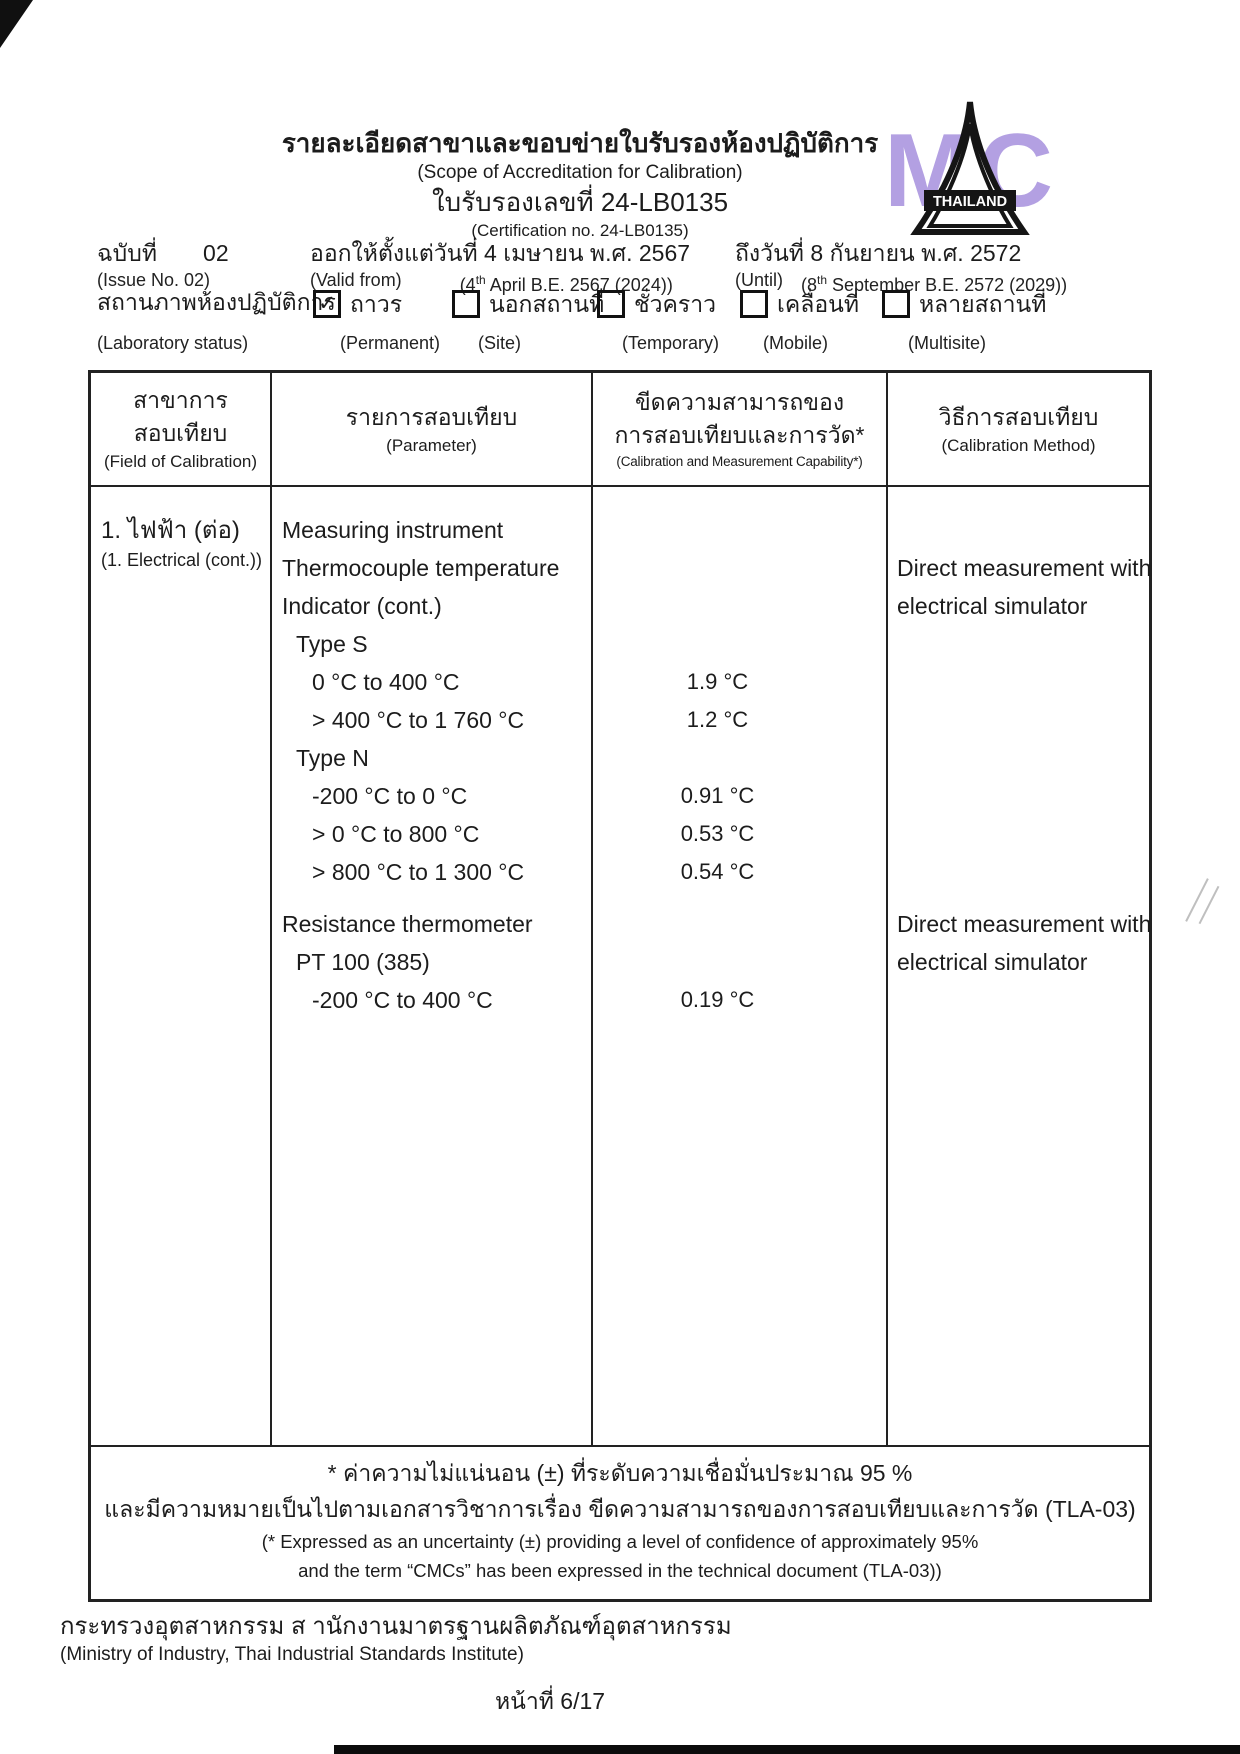  Describe the element at coordinates (580, 172) in the screenshot. I see `title-english: (Scope of Accreditation for Calibration)` at that location.